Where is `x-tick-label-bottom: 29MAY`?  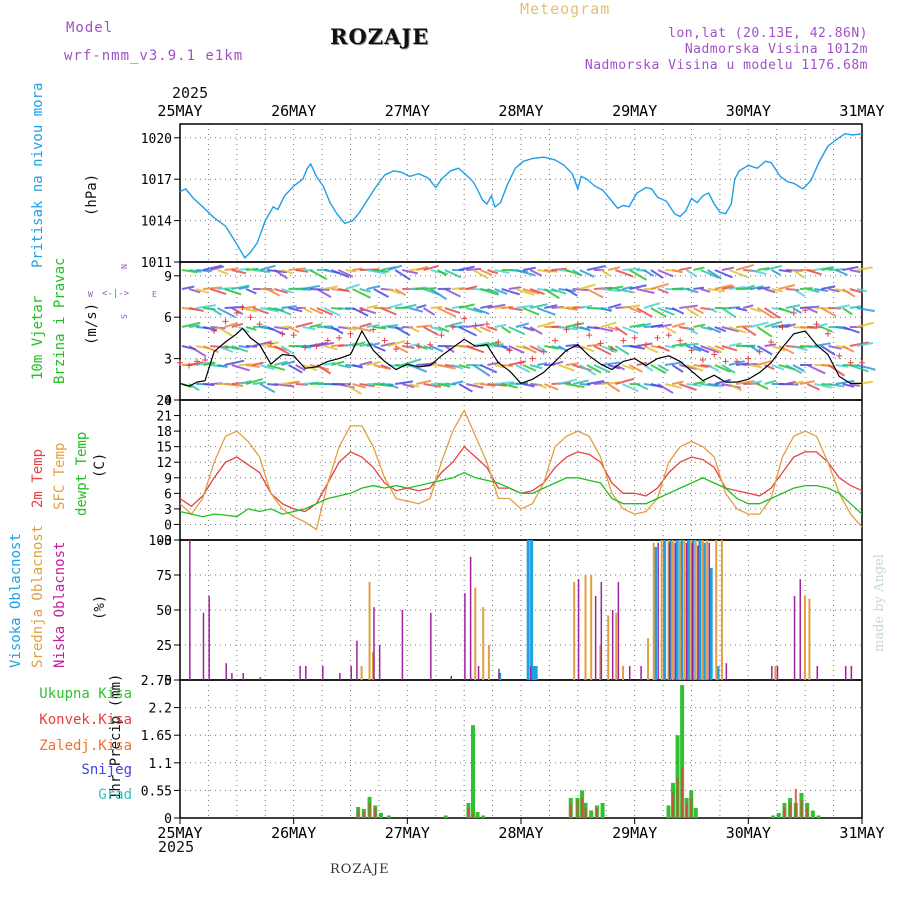 x-tick-label-bottom: 29MAY is located at coordinates (634, 833).